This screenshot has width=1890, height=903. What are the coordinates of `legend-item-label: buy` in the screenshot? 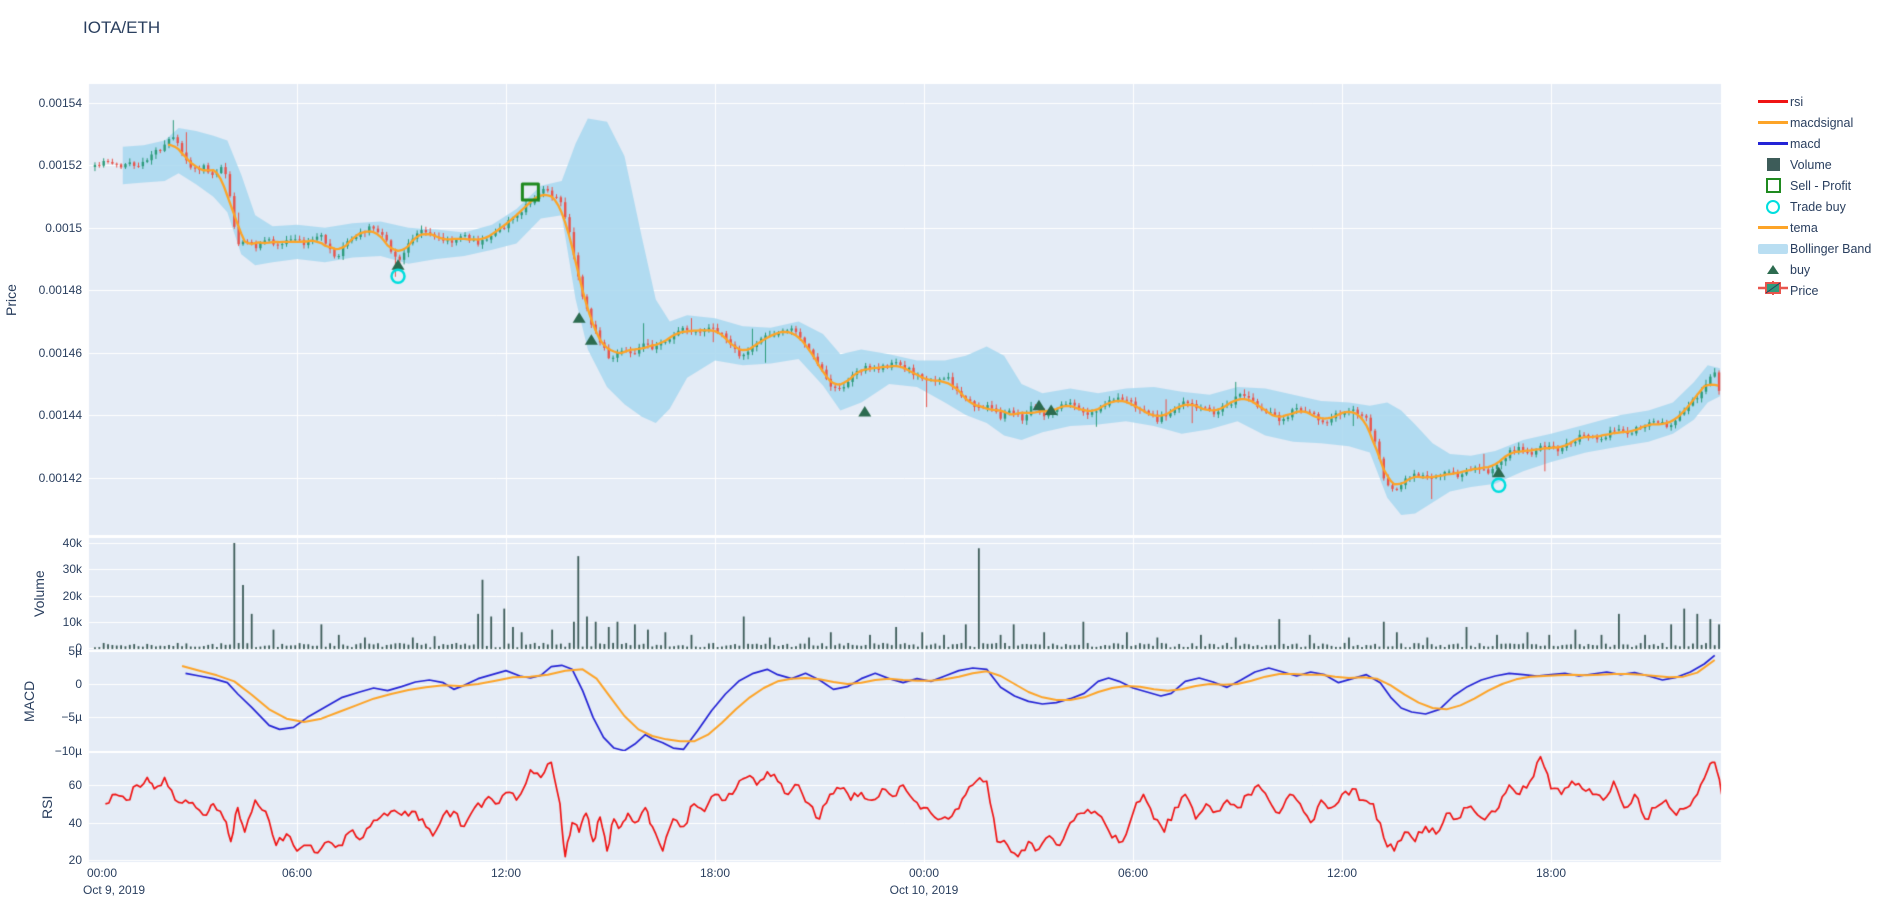 It's located at (1800, 269).